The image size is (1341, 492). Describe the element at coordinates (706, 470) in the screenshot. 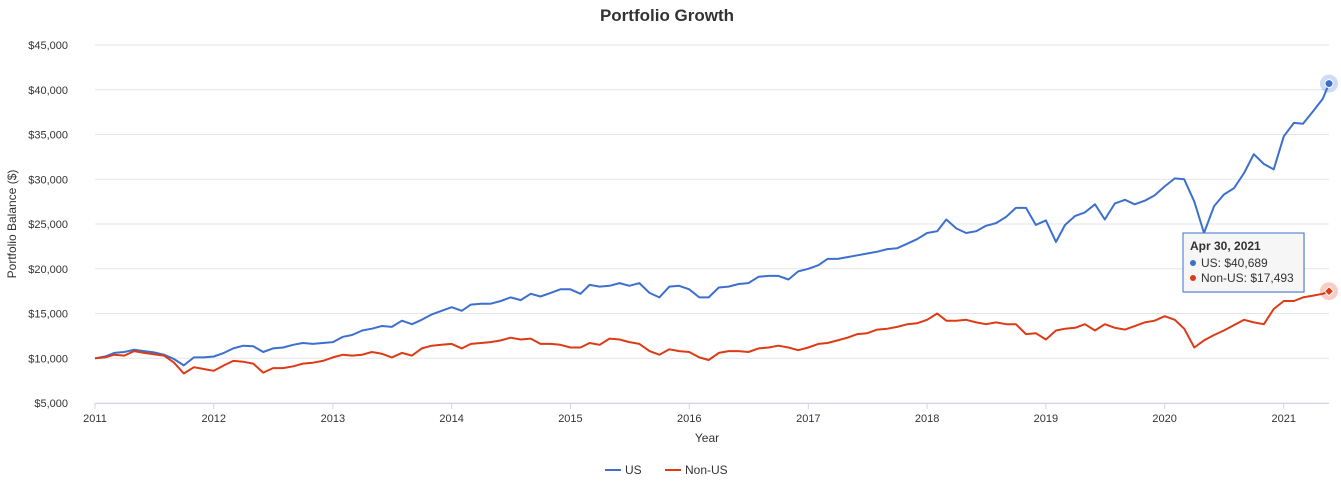

I see `legend-label: Non-US` at that location.